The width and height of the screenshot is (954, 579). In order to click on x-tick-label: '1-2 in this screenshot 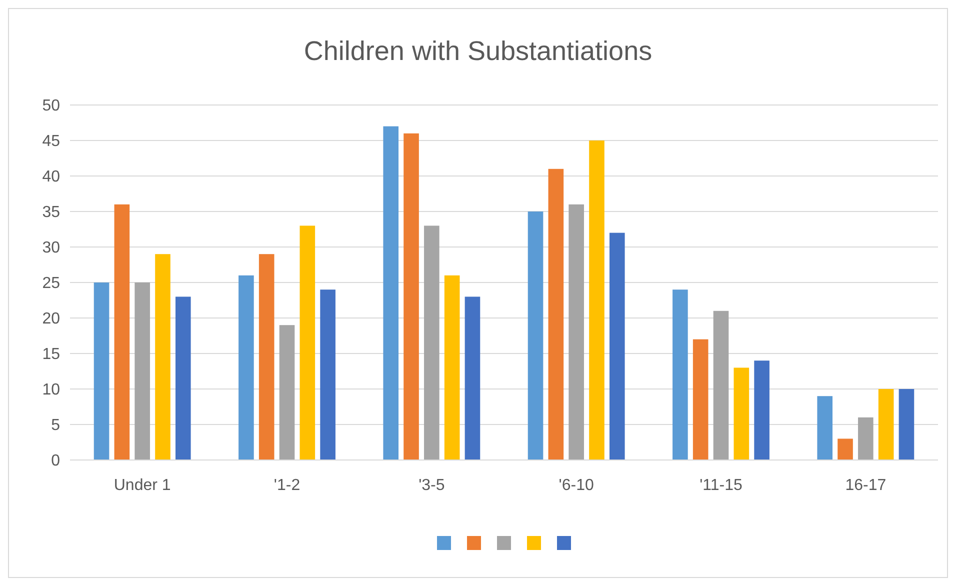, I will do `click(287, 485)`.